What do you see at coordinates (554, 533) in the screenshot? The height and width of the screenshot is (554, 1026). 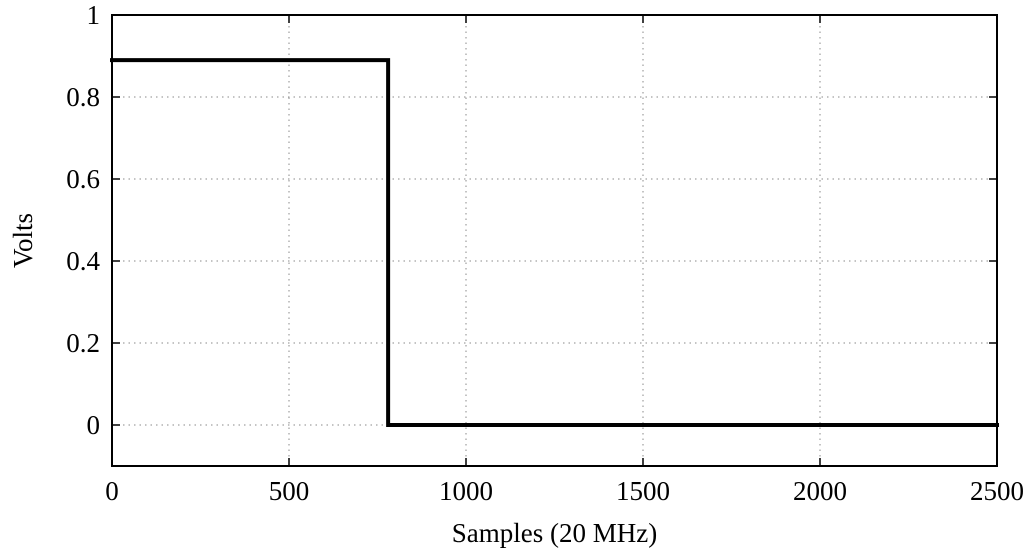 I see `x-axis-title: Samples (20 MHz)` at bounding box center [554, 533].